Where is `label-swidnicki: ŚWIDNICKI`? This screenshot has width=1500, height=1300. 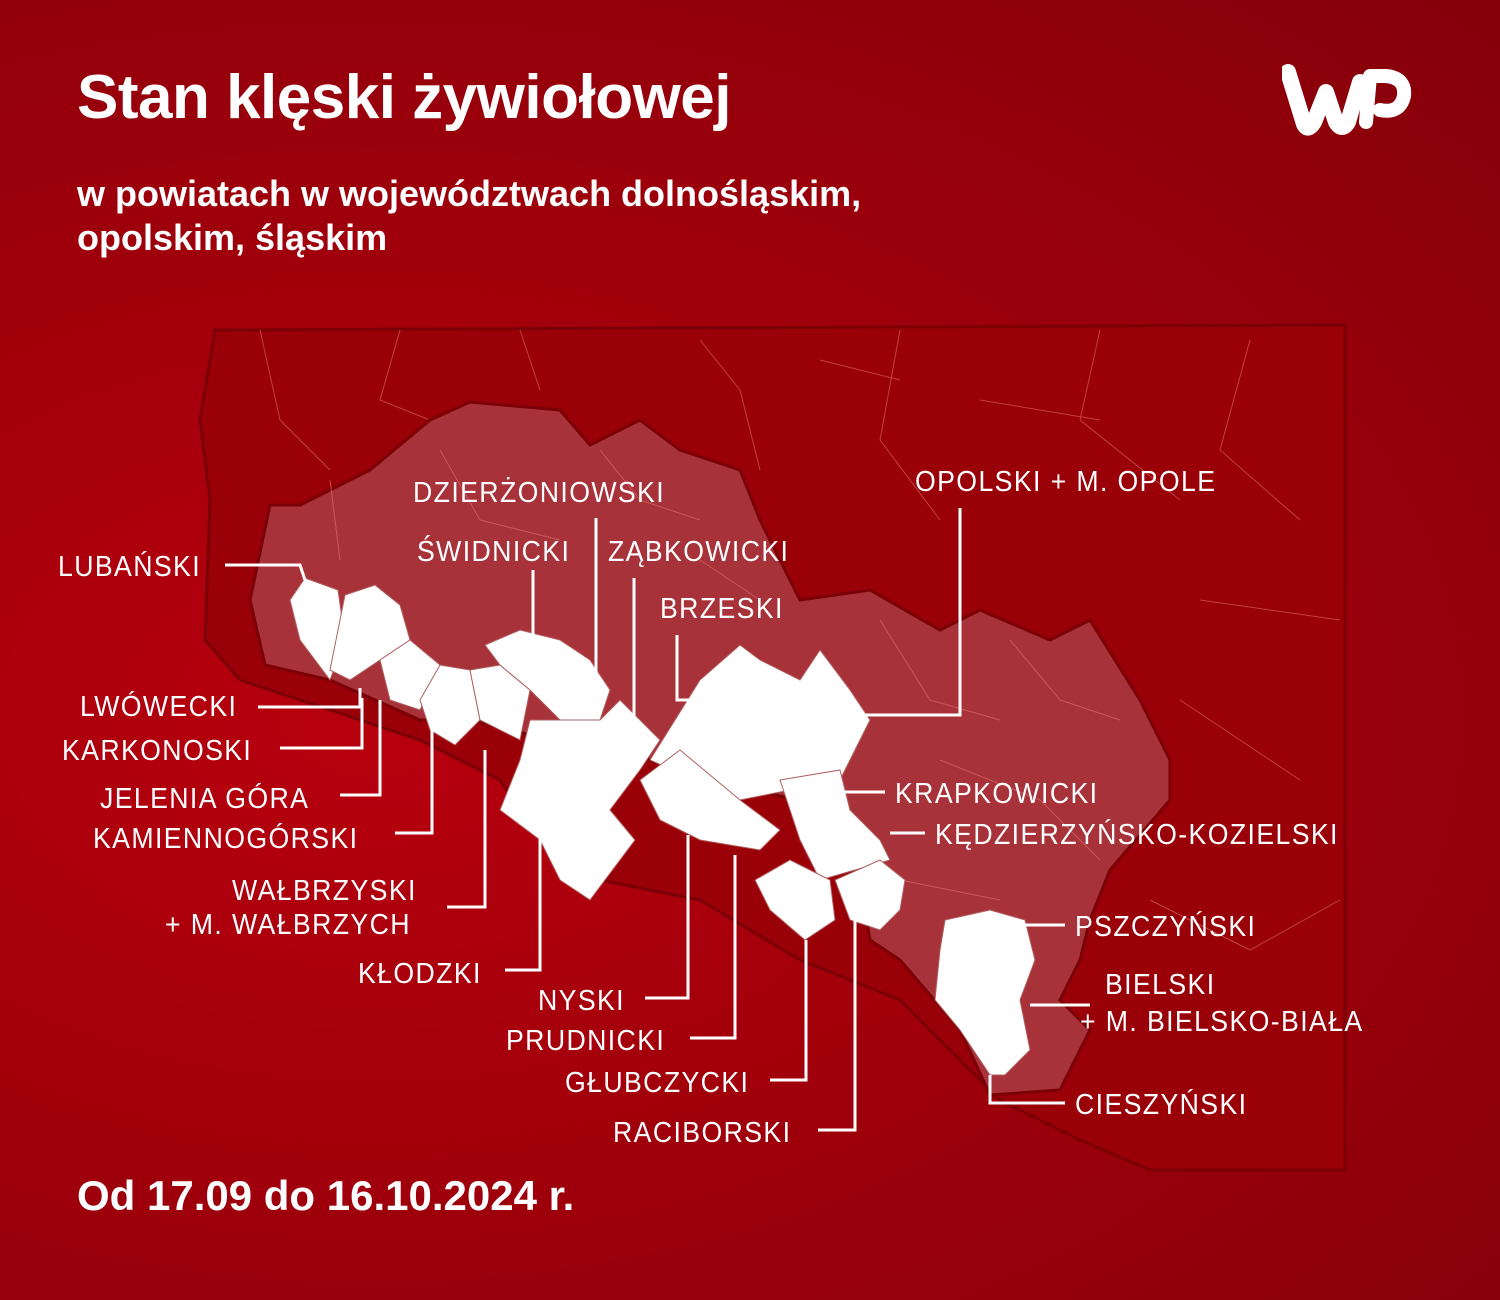 label-swidnicki: ŚWIDNICKI is located at coordinates (494, 552).